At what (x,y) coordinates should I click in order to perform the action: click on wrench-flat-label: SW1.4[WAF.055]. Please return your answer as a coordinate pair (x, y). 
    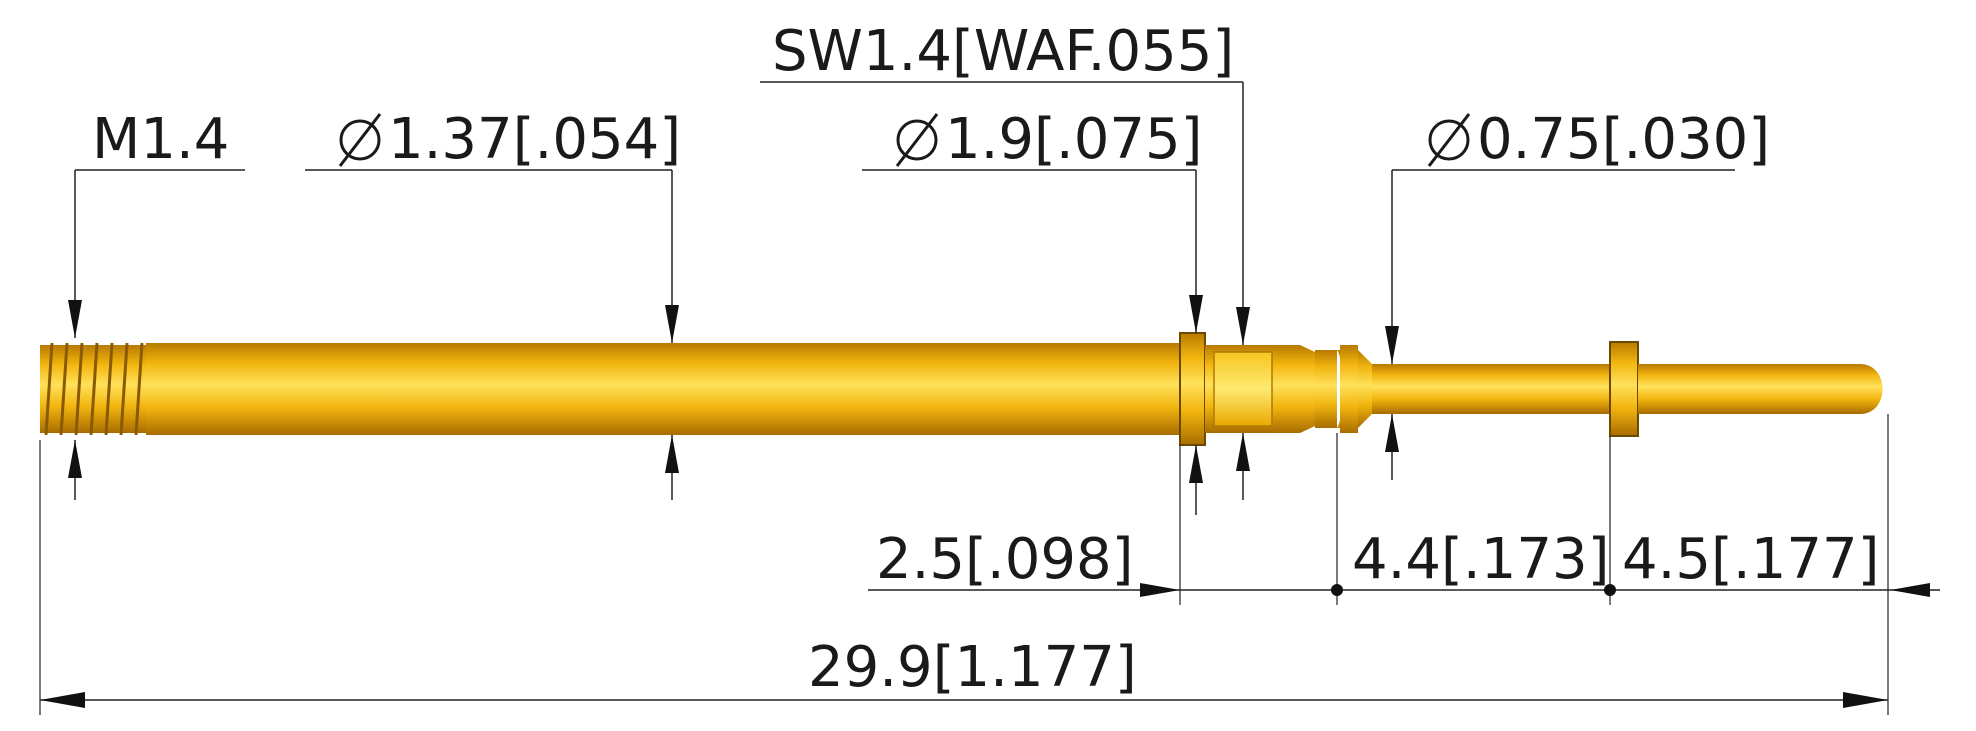
    Looking at the image, I should click on (1003, 51).